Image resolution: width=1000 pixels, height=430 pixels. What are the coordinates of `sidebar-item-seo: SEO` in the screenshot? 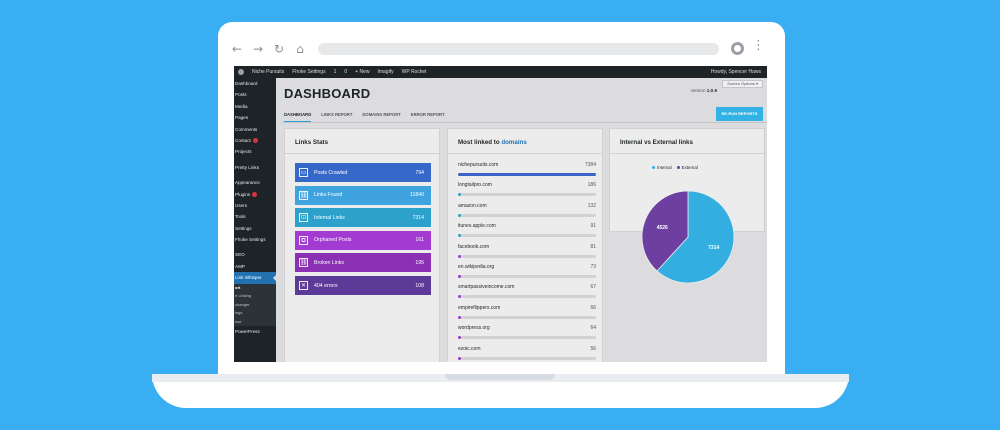 It's located at (255, 254).